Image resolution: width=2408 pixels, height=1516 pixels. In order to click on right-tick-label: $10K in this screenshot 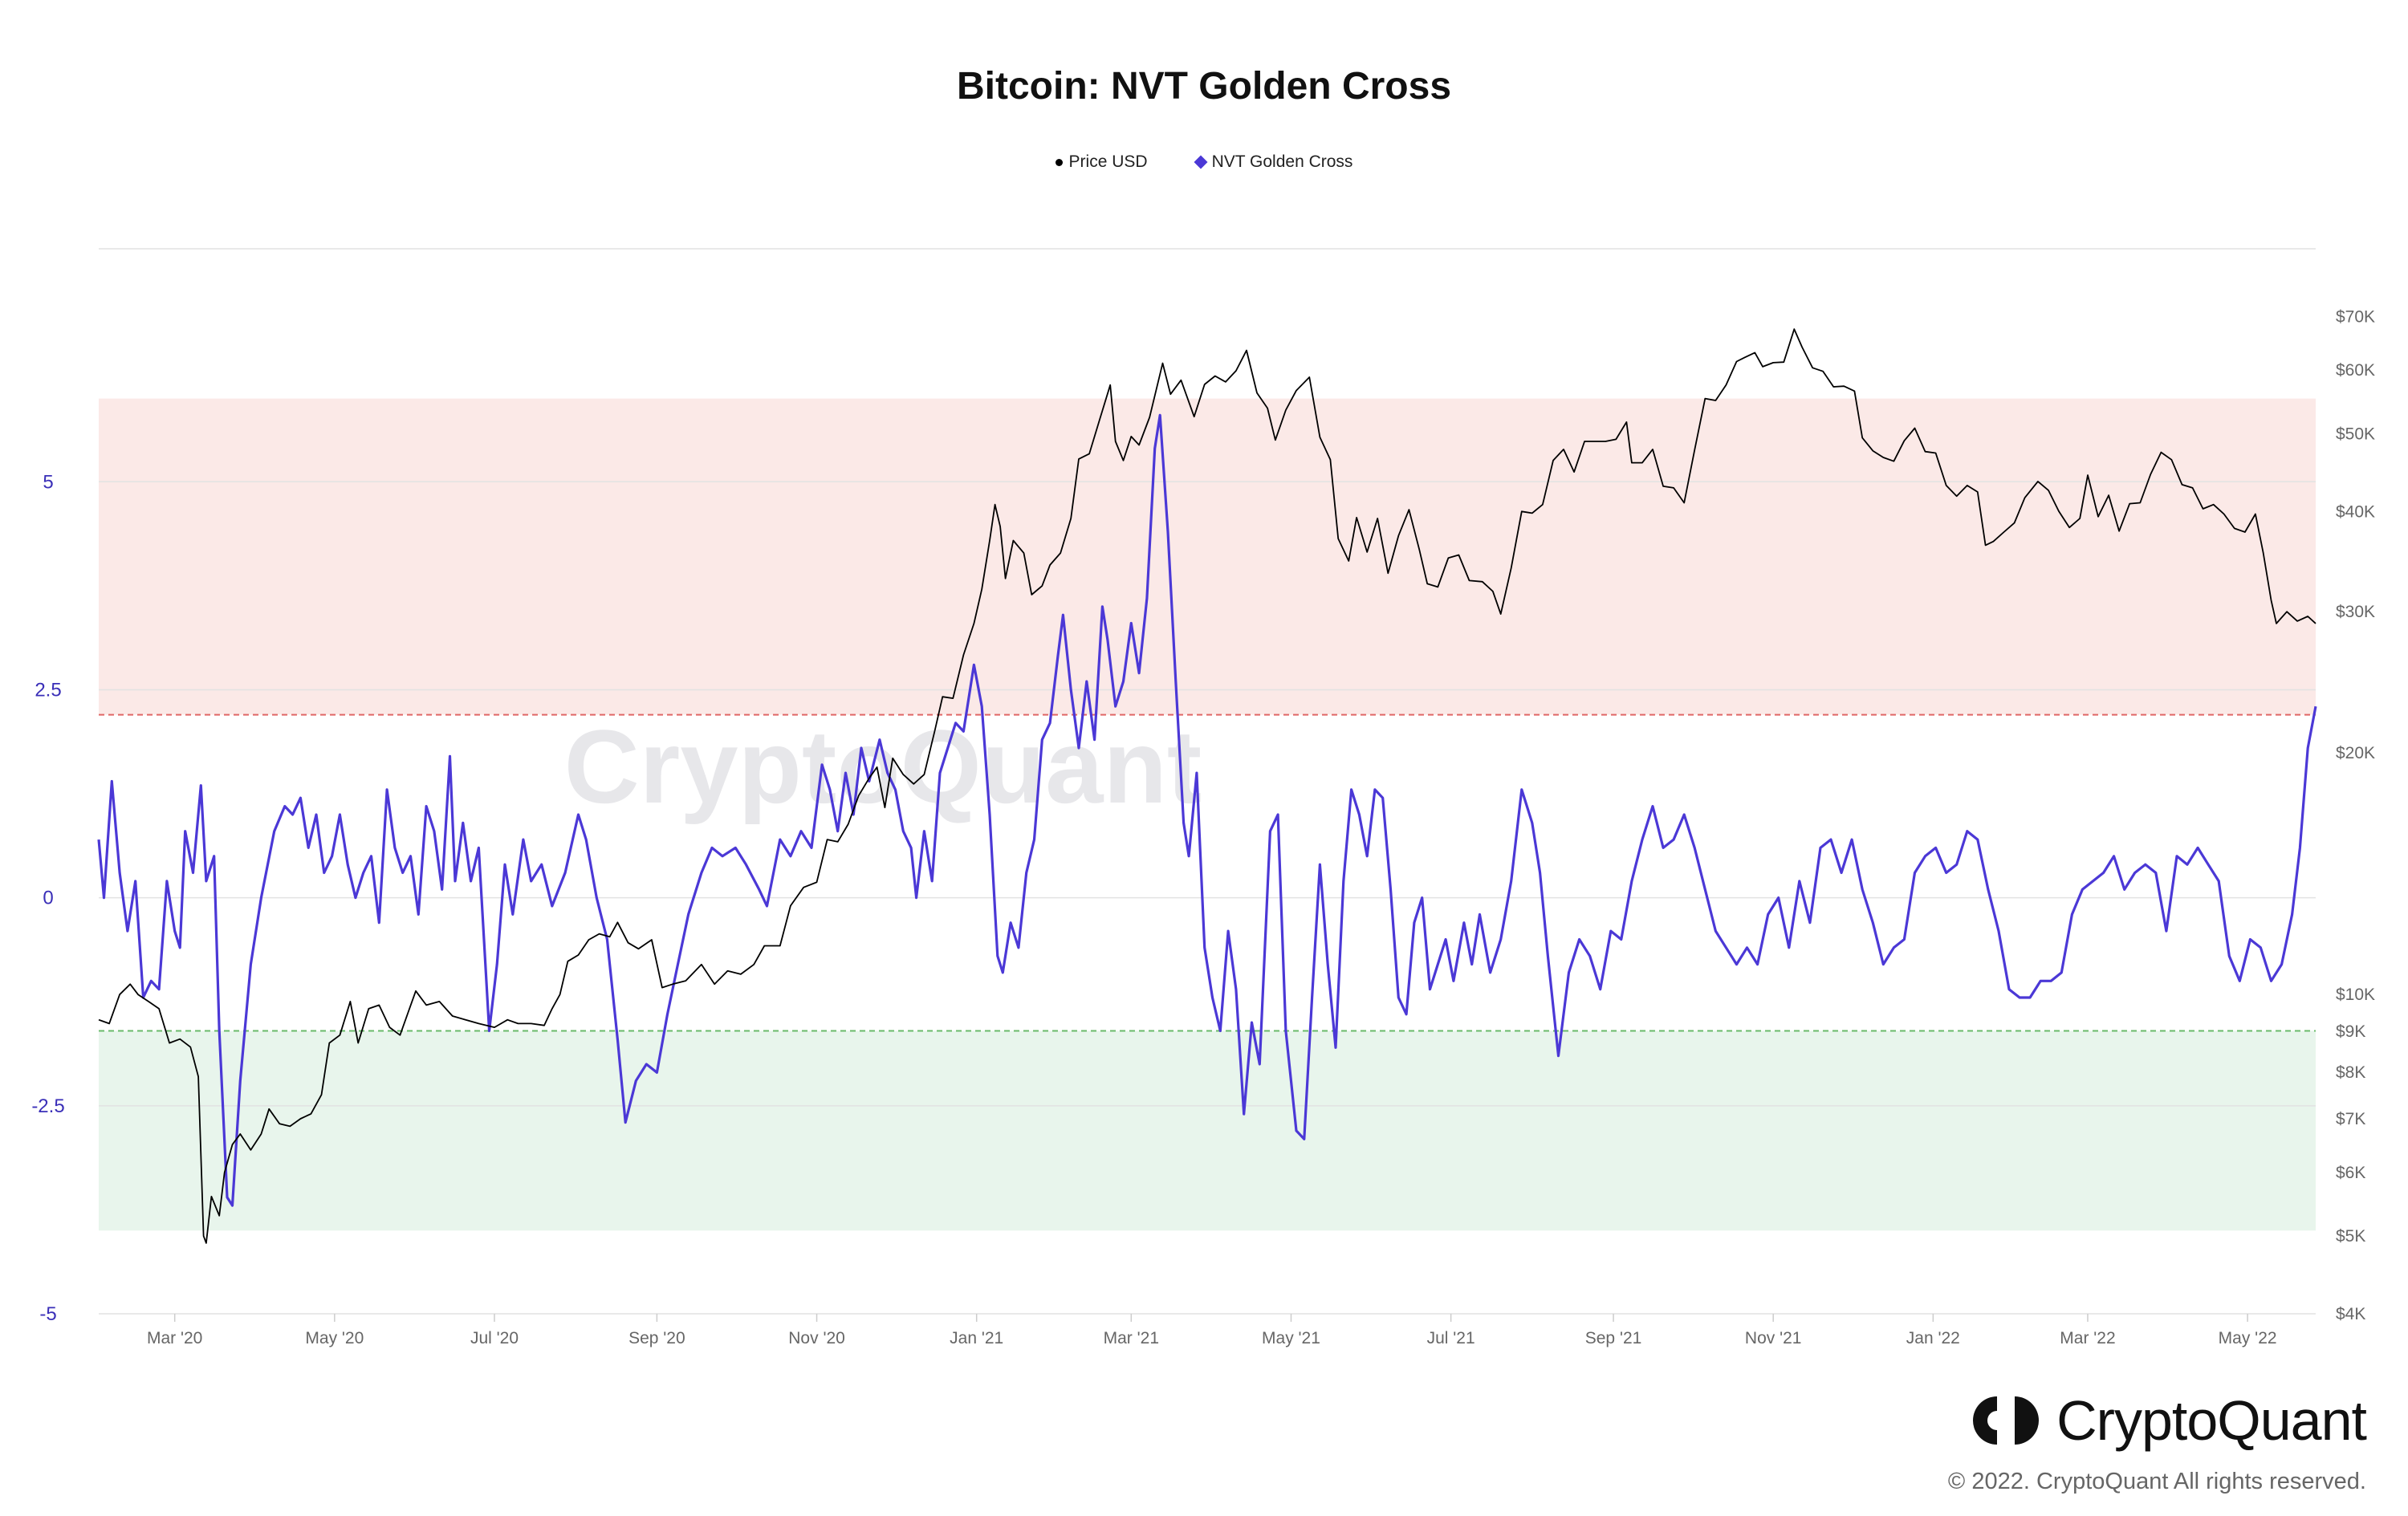, I will do `click(2355, 995)`.